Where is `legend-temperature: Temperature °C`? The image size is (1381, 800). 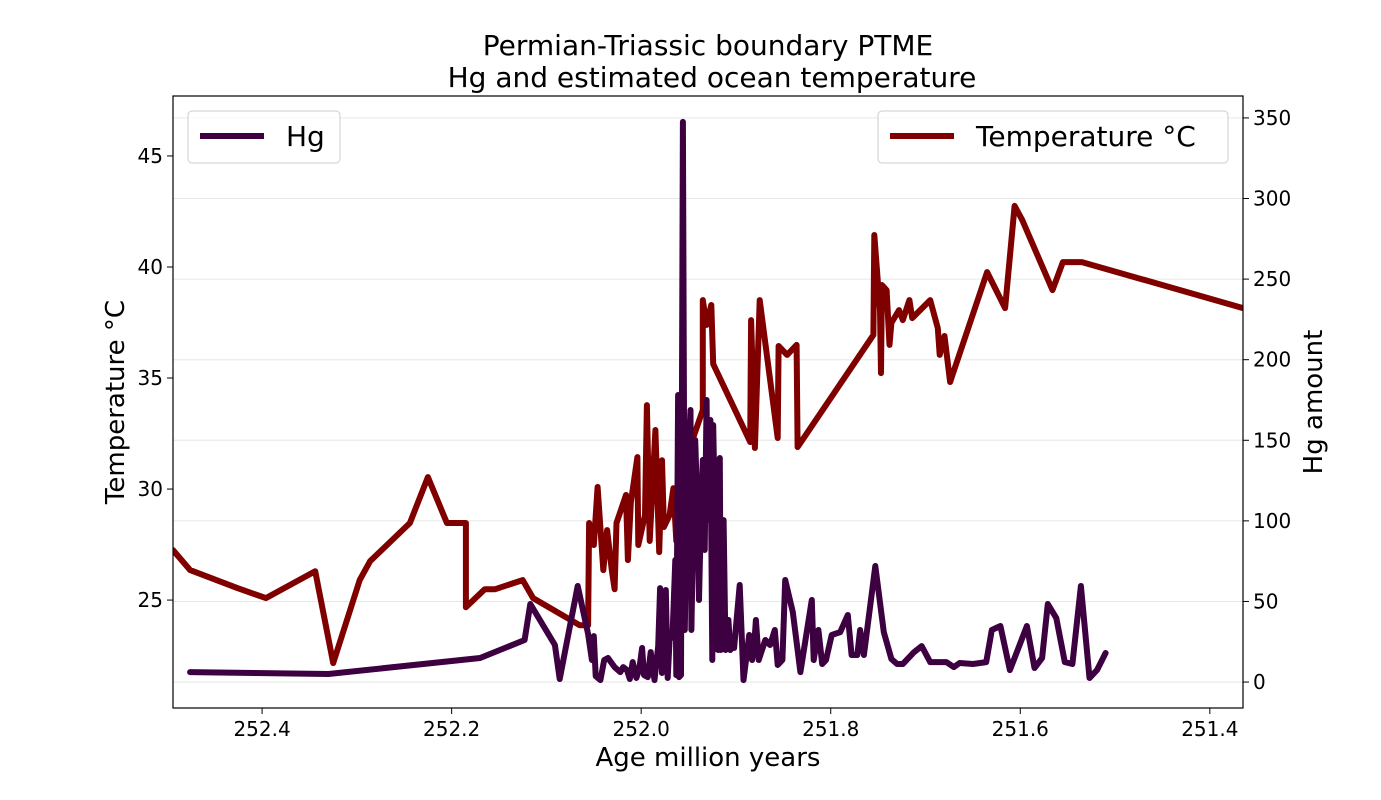
legend-temperature: Temperature °C is located at coordinates (1053, 137).